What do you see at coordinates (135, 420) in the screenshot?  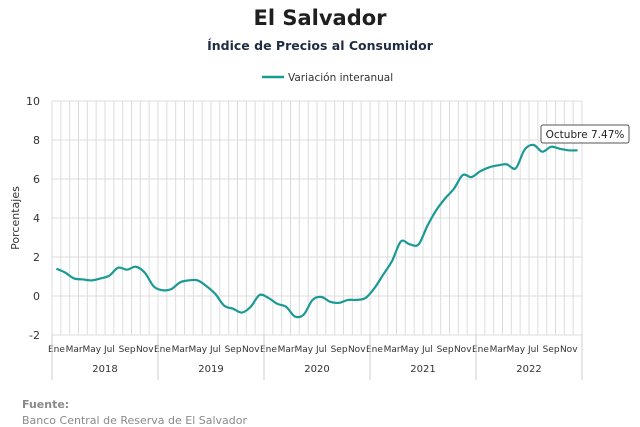 I see `source-text: Banco Central de Reserva de El Salvador` at bounding box center [135, 420].